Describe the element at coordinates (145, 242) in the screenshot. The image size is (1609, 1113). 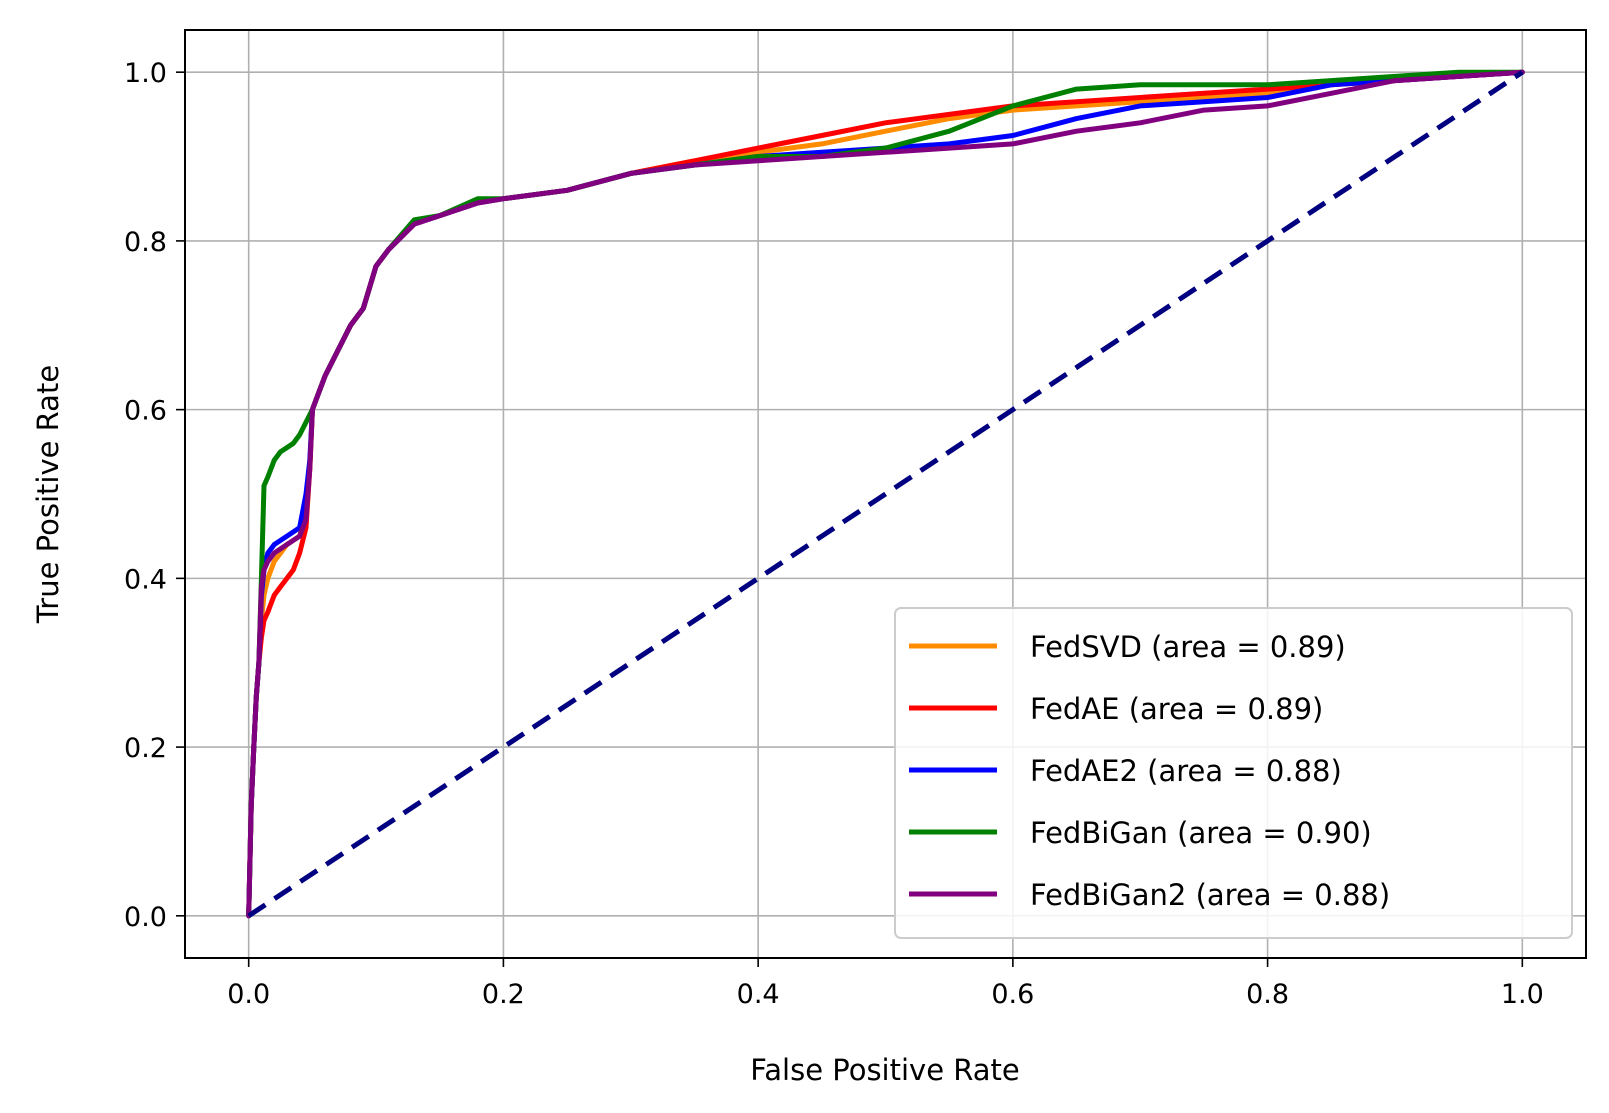
I see `y-tick-label: 0.8` at that location.